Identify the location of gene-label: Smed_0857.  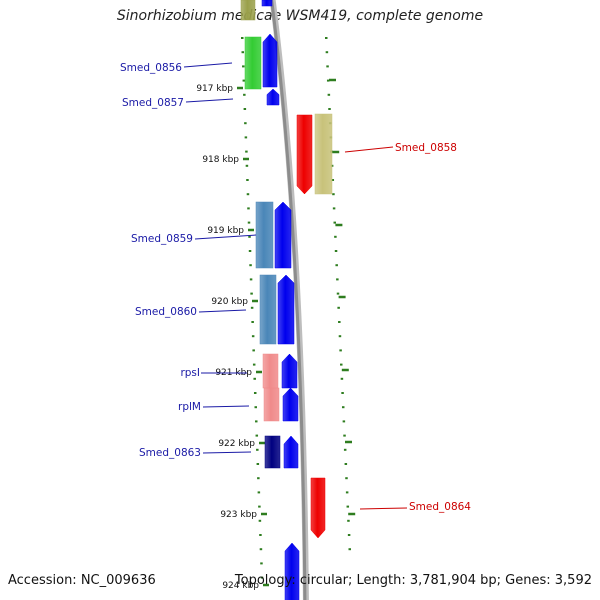
(153, 103).